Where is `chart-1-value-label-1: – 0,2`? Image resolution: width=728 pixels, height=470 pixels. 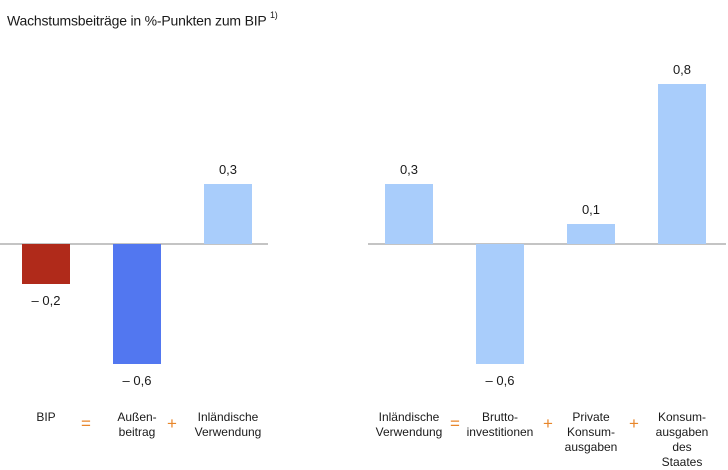
chart-1-value-label-1: – 0,2 is located at coordinates (46, 300).